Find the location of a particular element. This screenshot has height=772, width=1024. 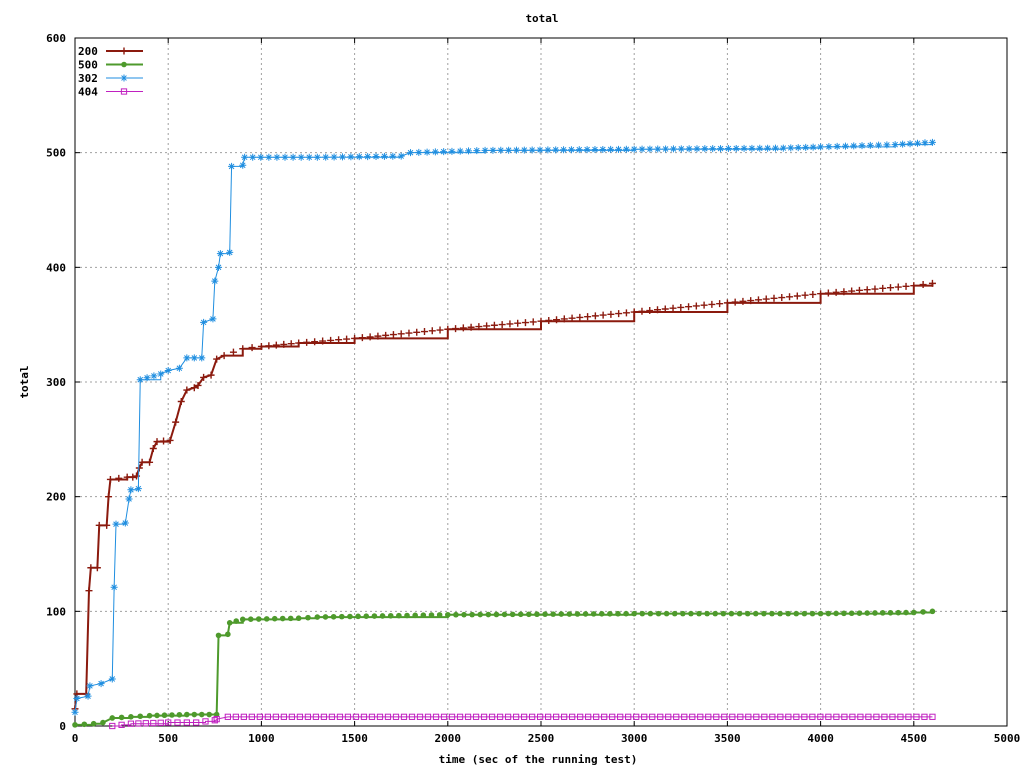

x-axis-label: time (sec of the running test) is located at coordinates (538, 759).